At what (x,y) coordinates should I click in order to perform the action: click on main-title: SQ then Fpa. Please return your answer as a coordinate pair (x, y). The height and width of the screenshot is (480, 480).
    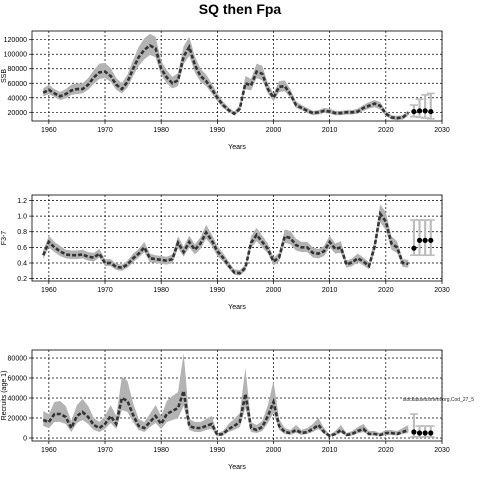
    Looking at the image, I should click on (240, 9).